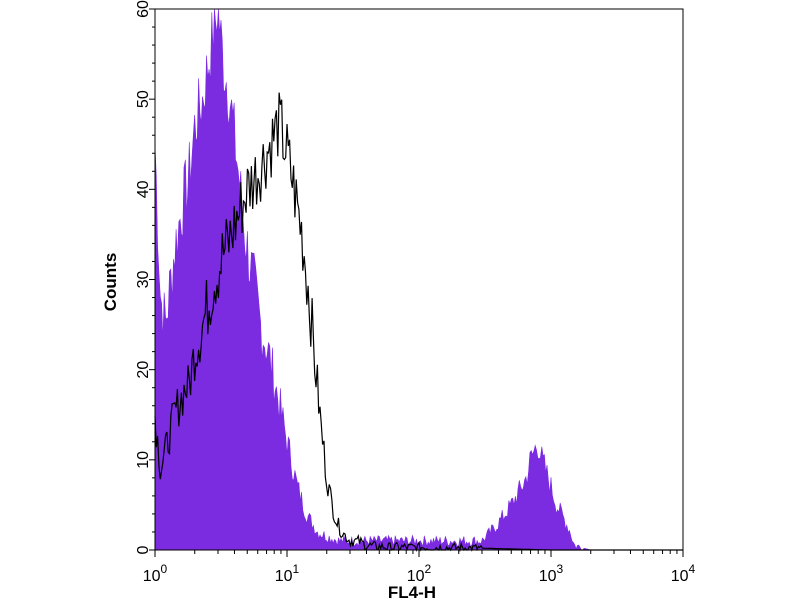 This screenshot has height=600, width=800. I want to click on y-tick-label: 30, so click(143, 280).